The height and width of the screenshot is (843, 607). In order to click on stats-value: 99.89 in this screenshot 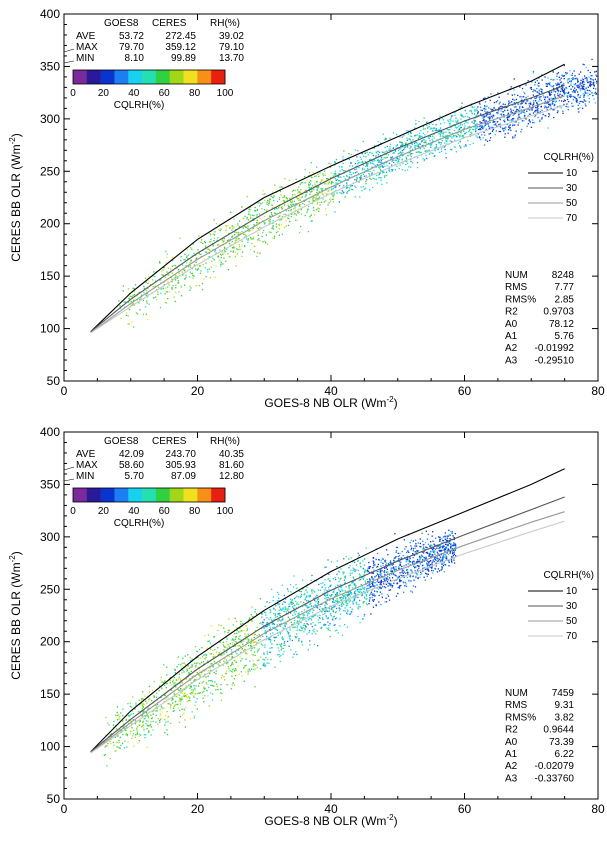, I will do `click(183, 58)`.